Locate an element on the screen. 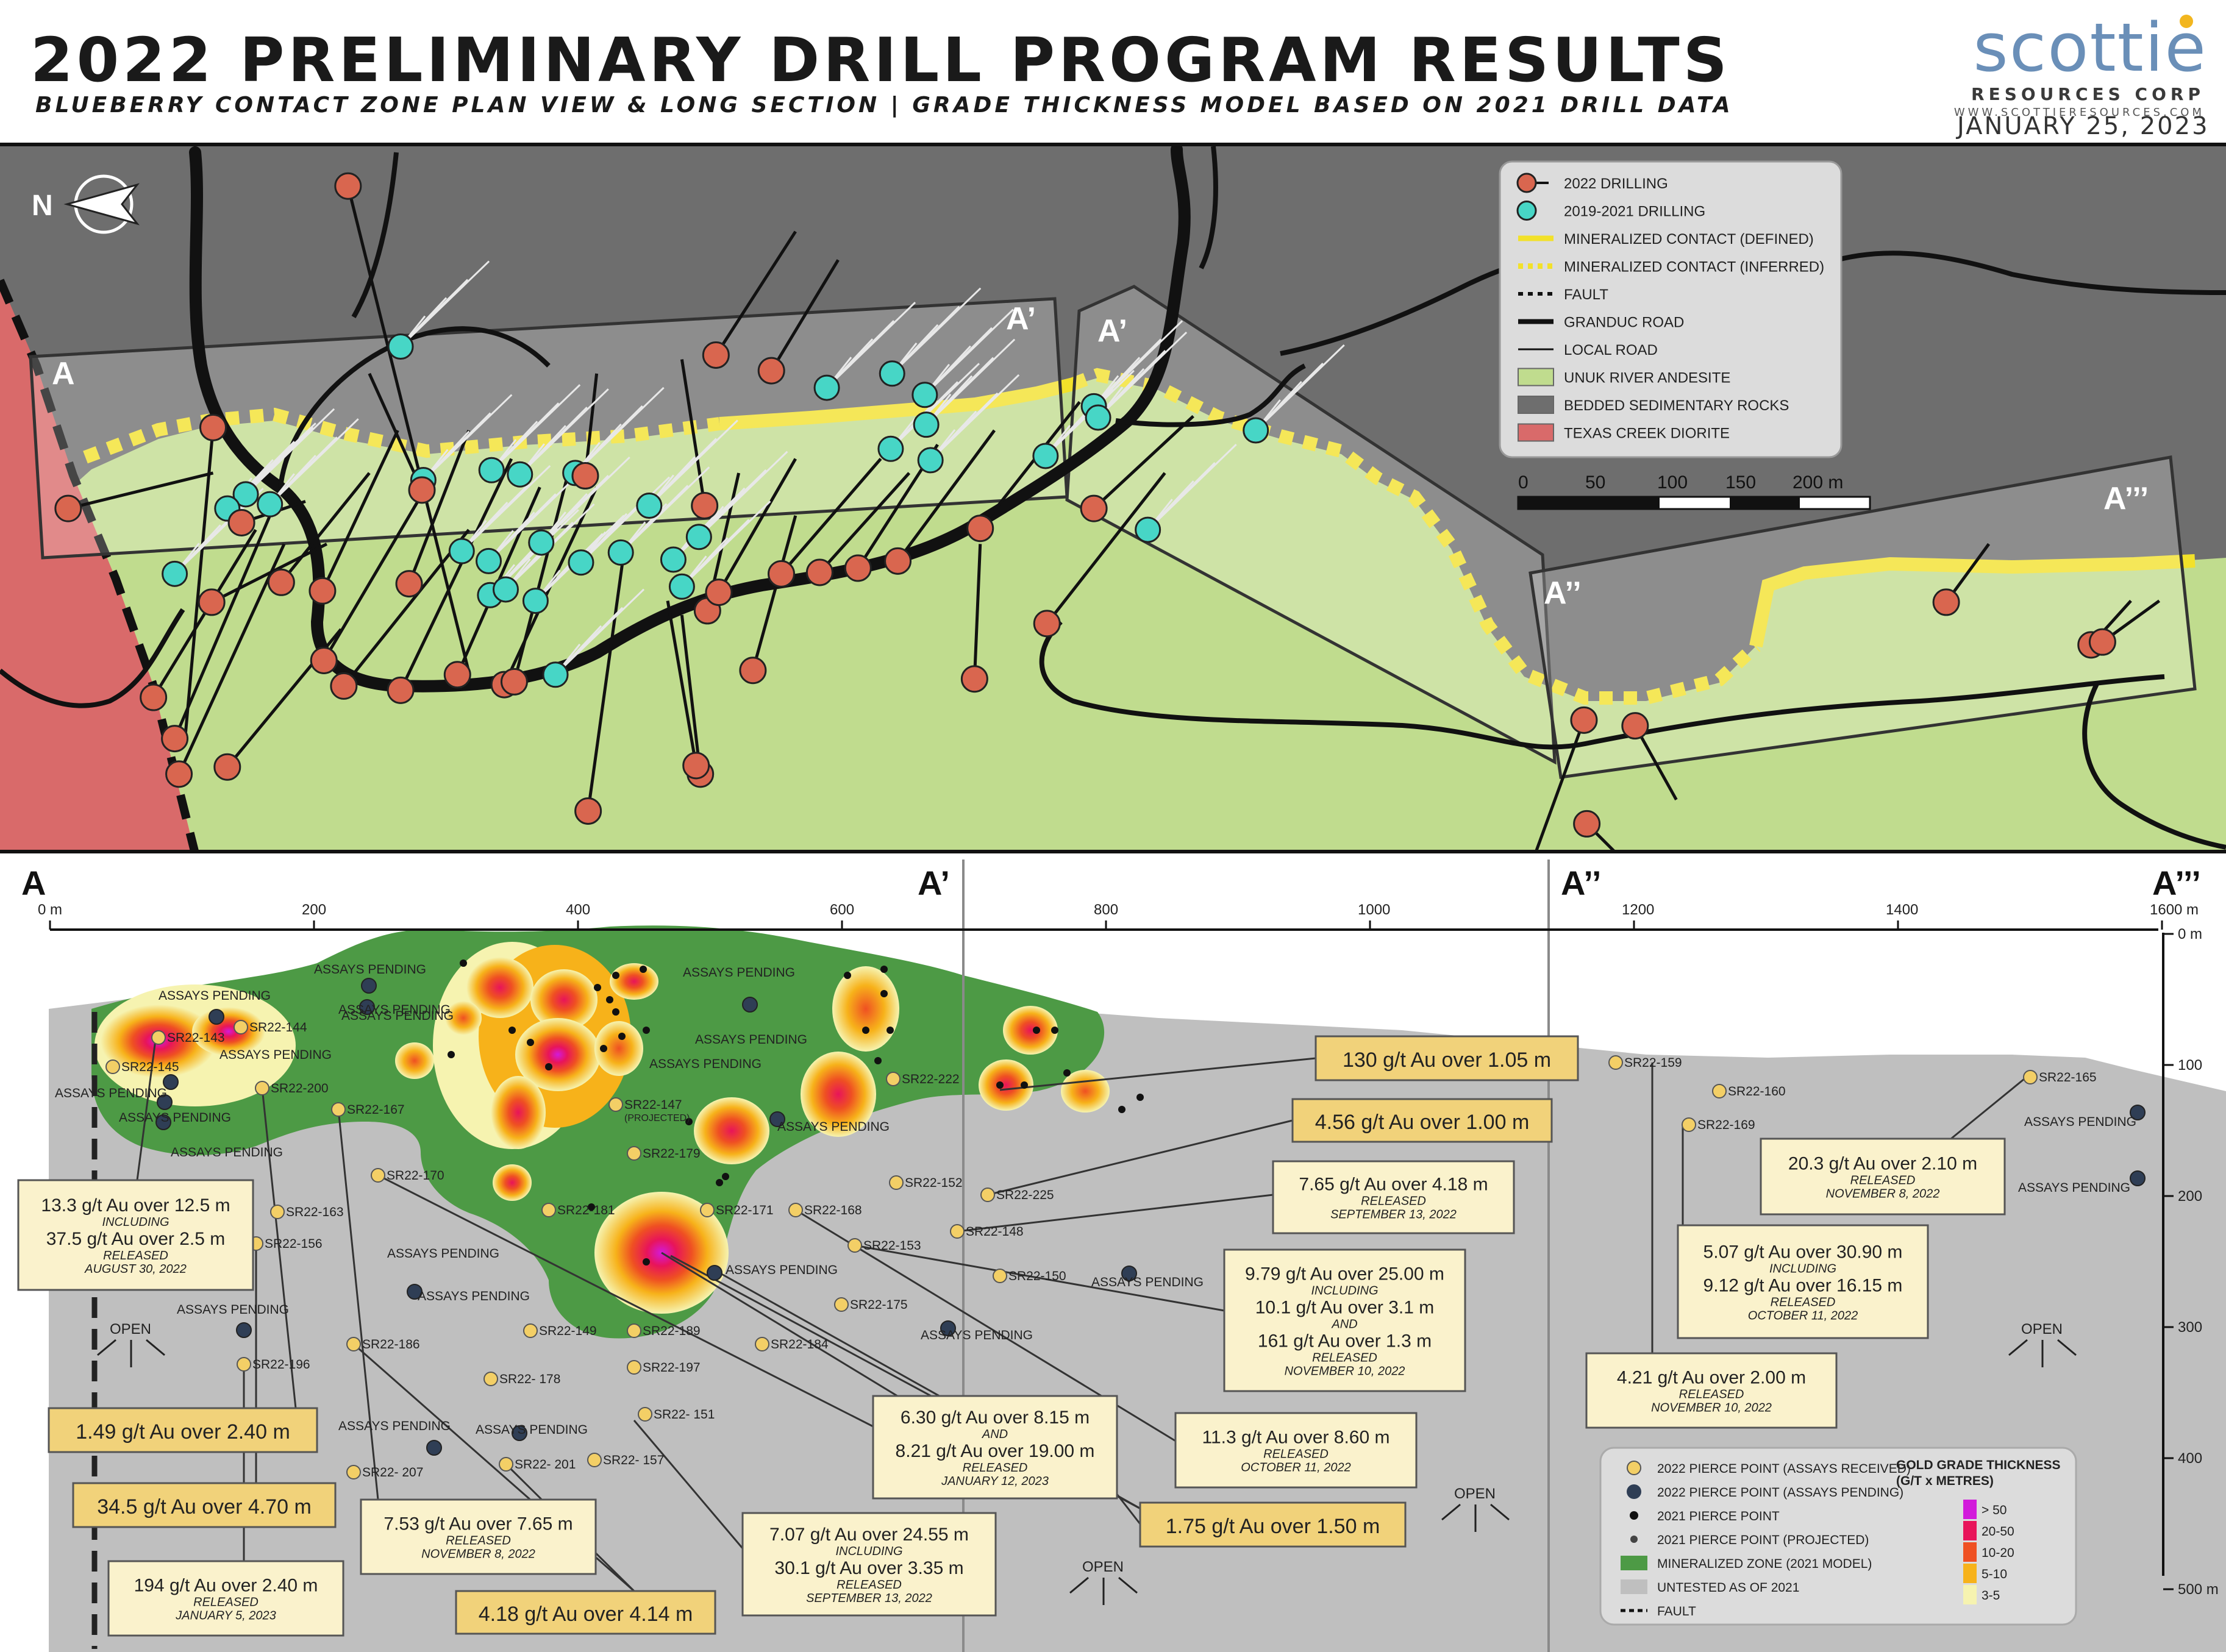 The image size is (2226, 1652). hole-id-label: SR22-225 is located at coordinates (1025, 1195).